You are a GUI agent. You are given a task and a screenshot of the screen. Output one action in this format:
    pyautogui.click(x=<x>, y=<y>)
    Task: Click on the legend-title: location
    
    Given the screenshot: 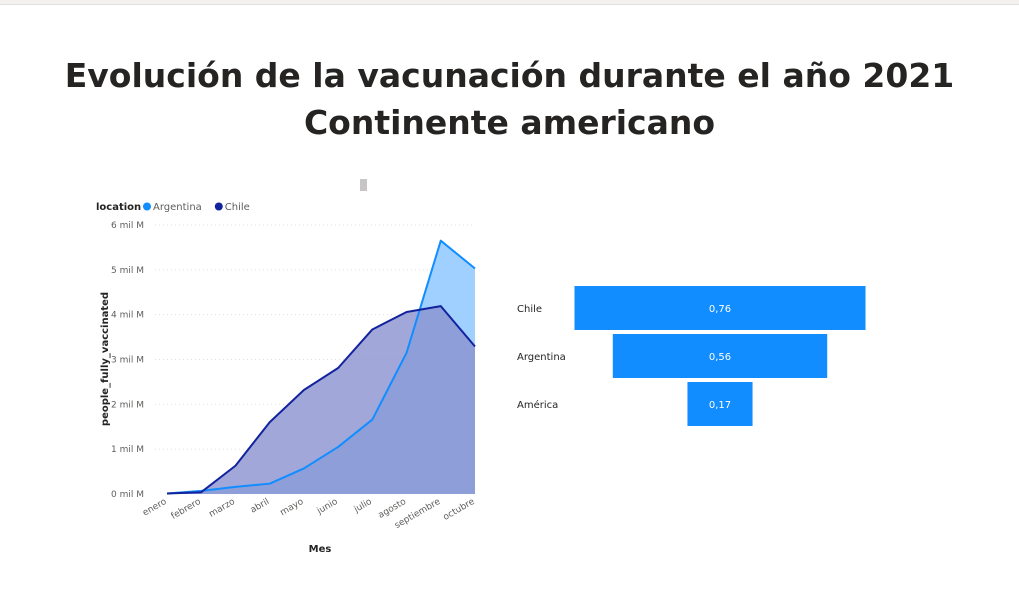 What is the action you would take?
    pyautogui.click(x=118, y=207)
    